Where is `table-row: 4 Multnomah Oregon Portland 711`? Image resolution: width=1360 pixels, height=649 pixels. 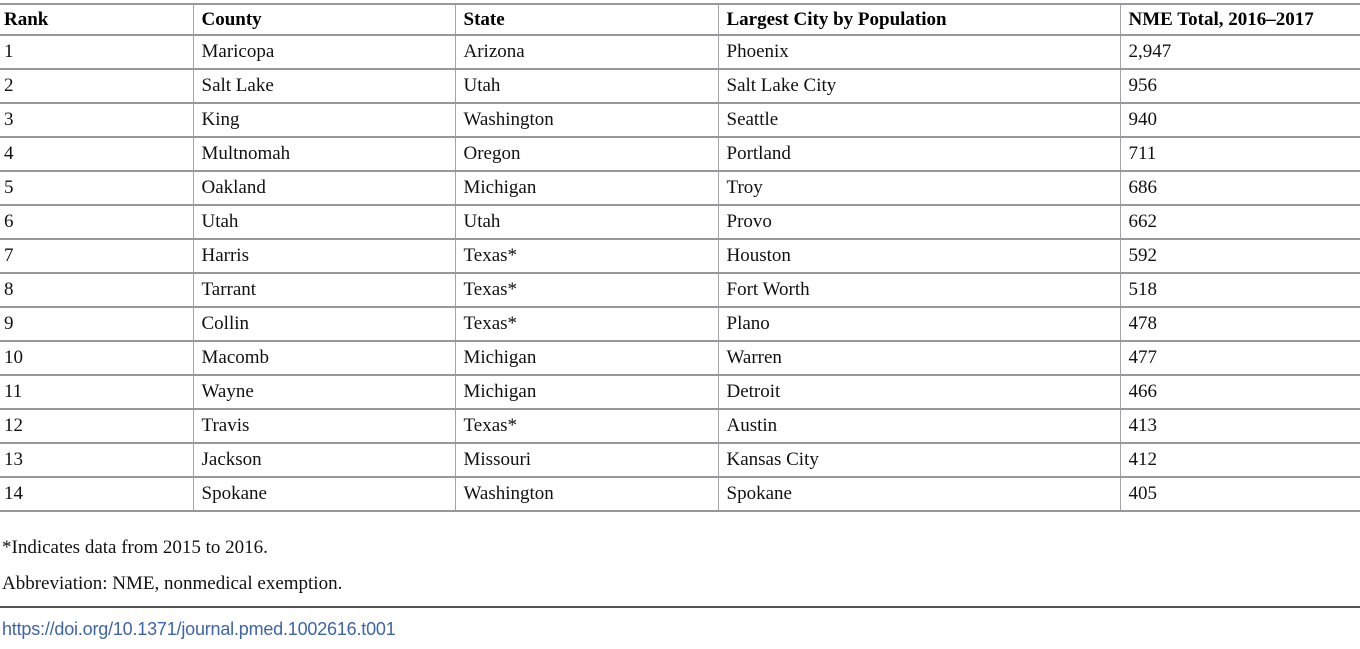
table-row: 4 Multnomah Oregon Portland 711 is located at coordinates (680, 154).